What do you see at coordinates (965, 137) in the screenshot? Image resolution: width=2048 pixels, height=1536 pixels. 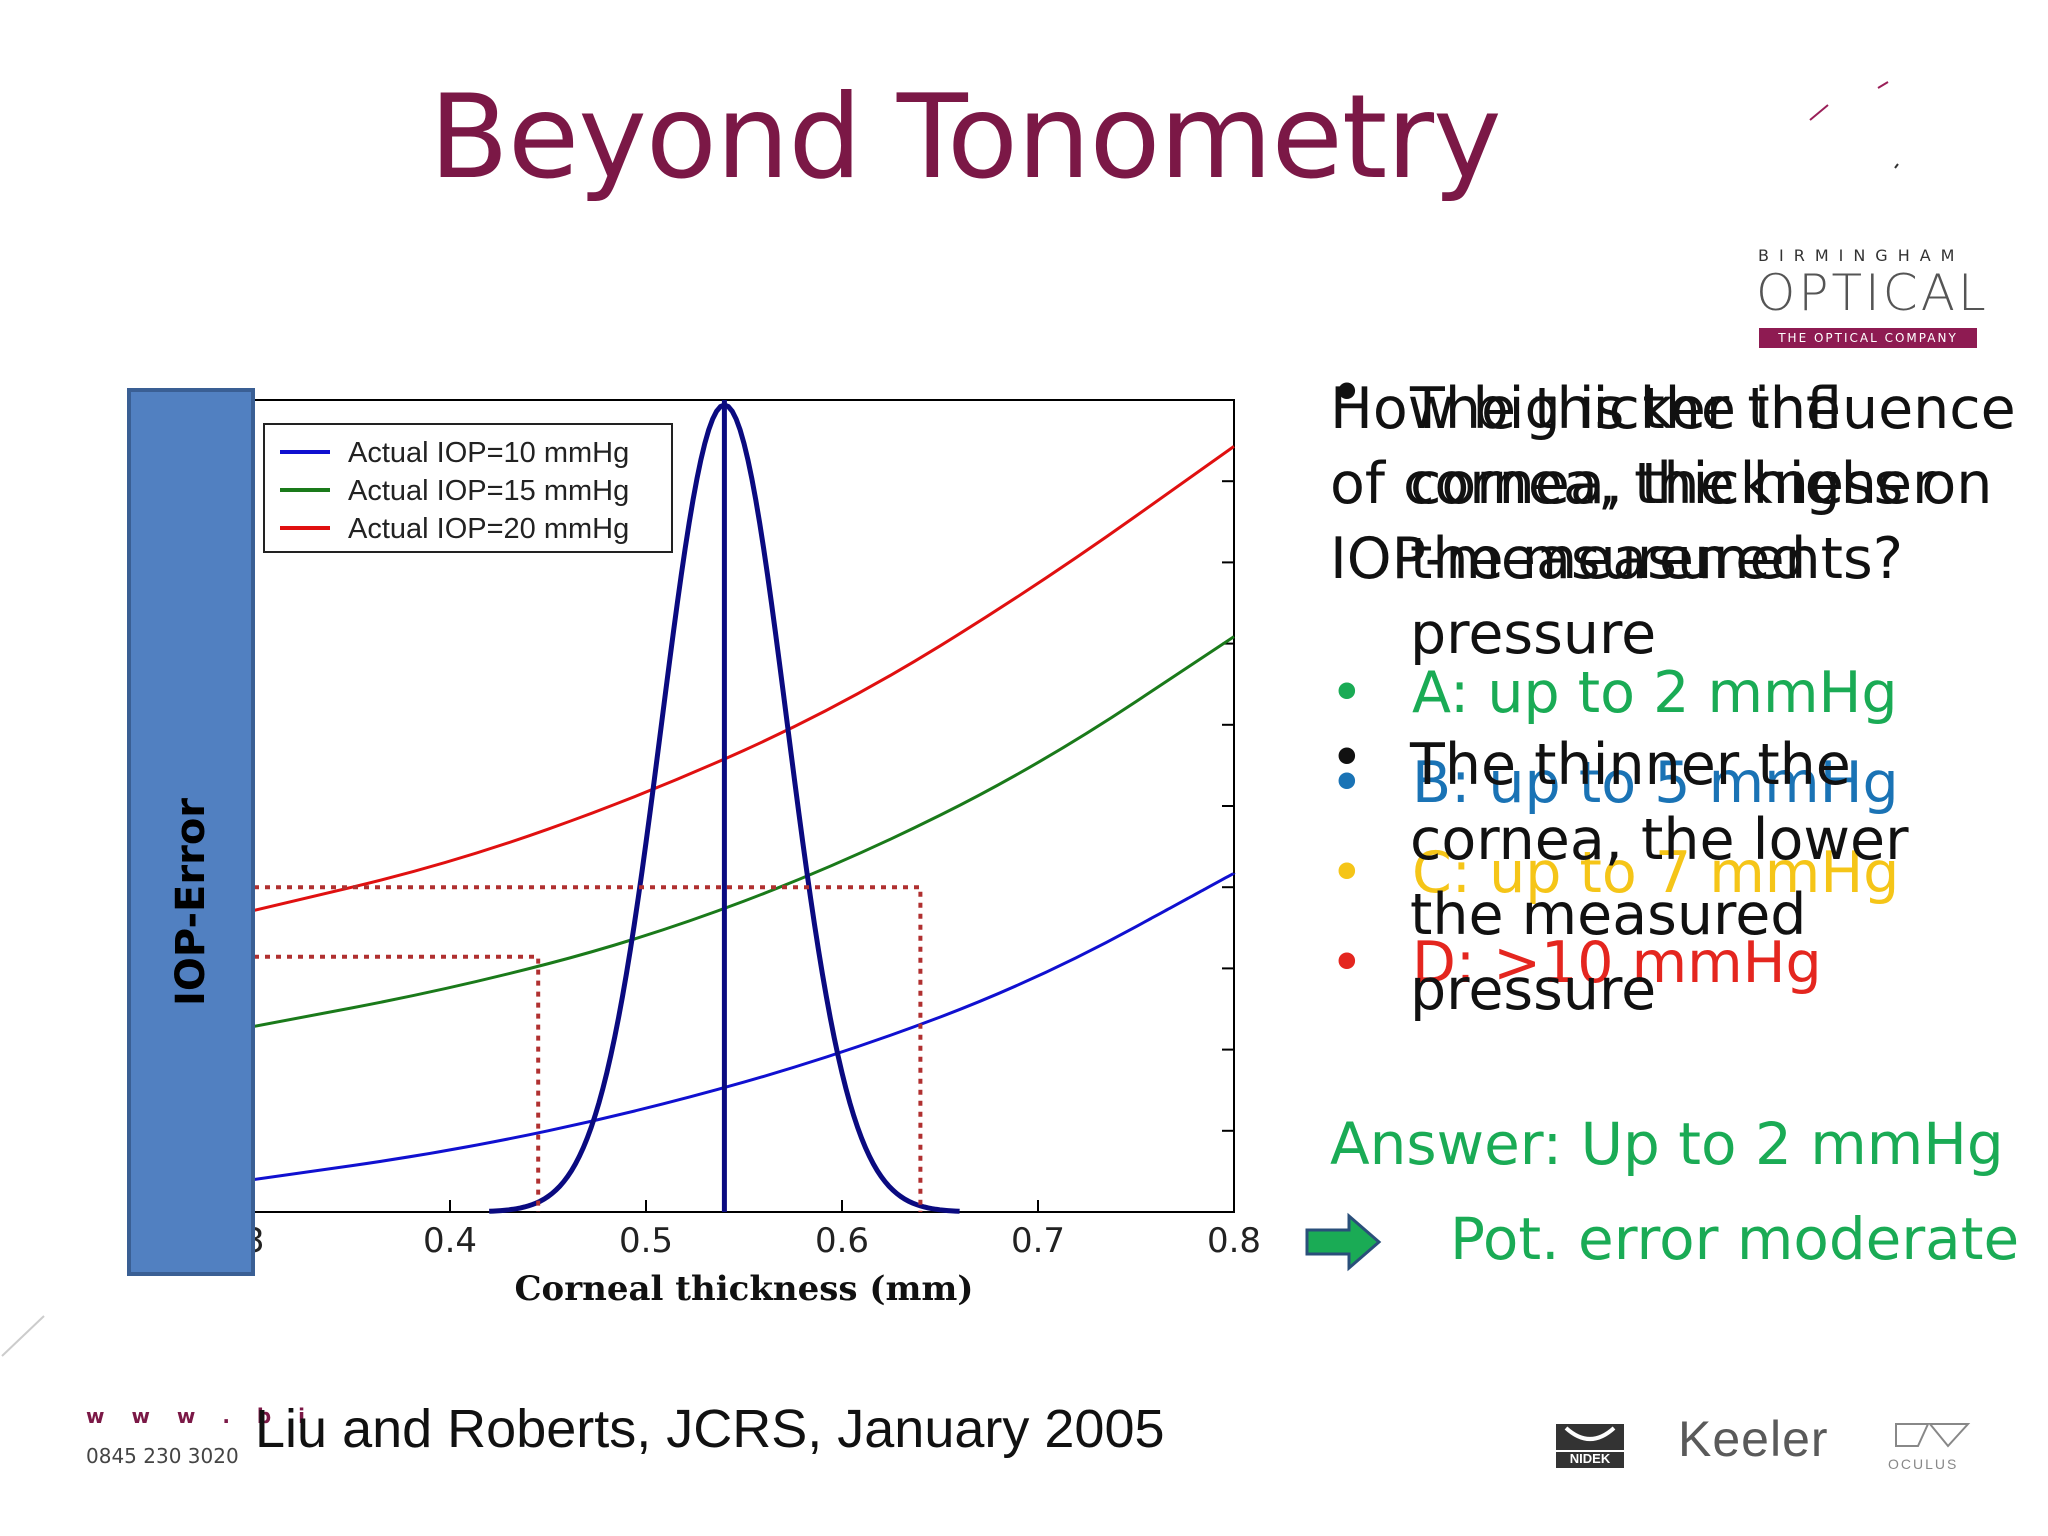 I see `slide-title: Beyond Tonometry` at bounding box center [965, 137].